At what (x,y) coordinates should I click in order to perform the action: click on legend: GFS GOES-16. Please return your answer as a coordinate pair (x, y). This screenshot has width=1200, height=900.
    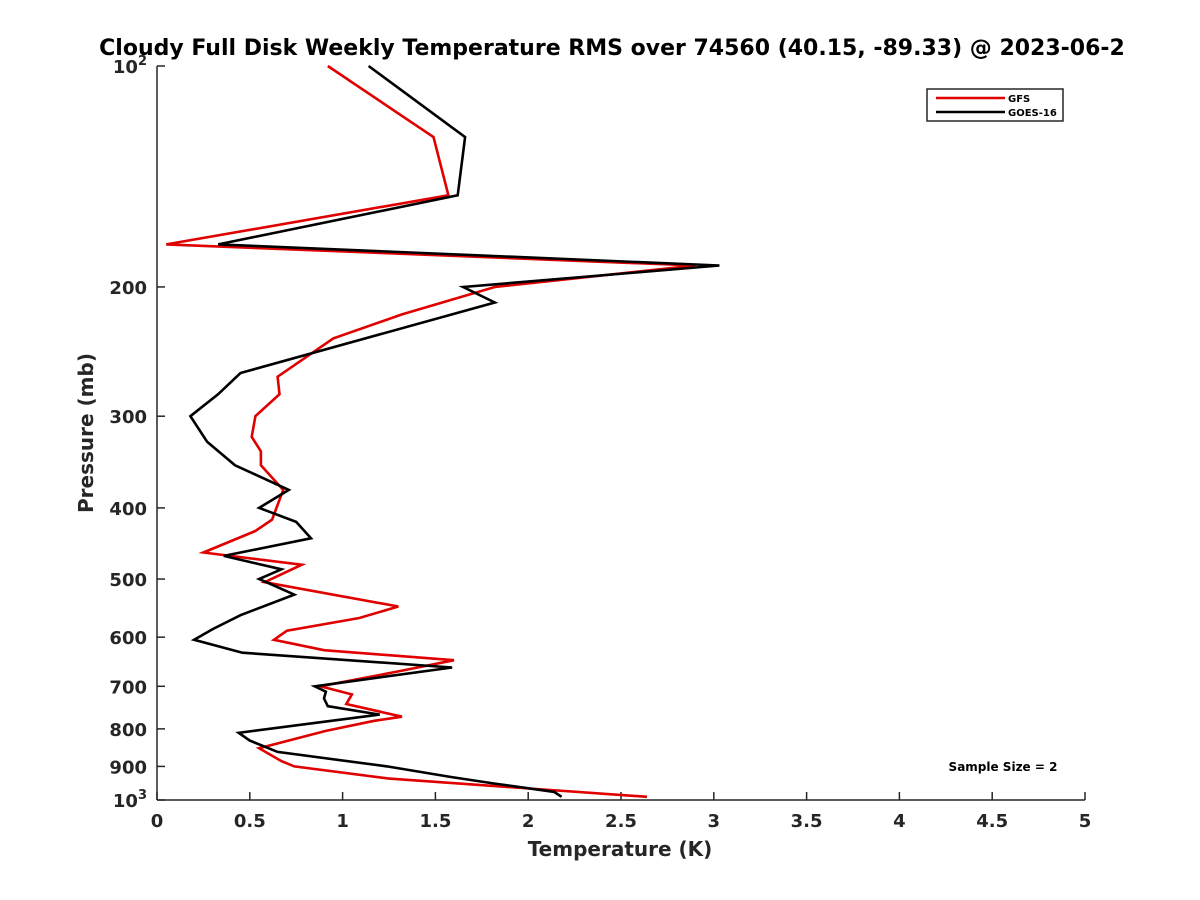
    Looking at the image, I should click on (995, 105).